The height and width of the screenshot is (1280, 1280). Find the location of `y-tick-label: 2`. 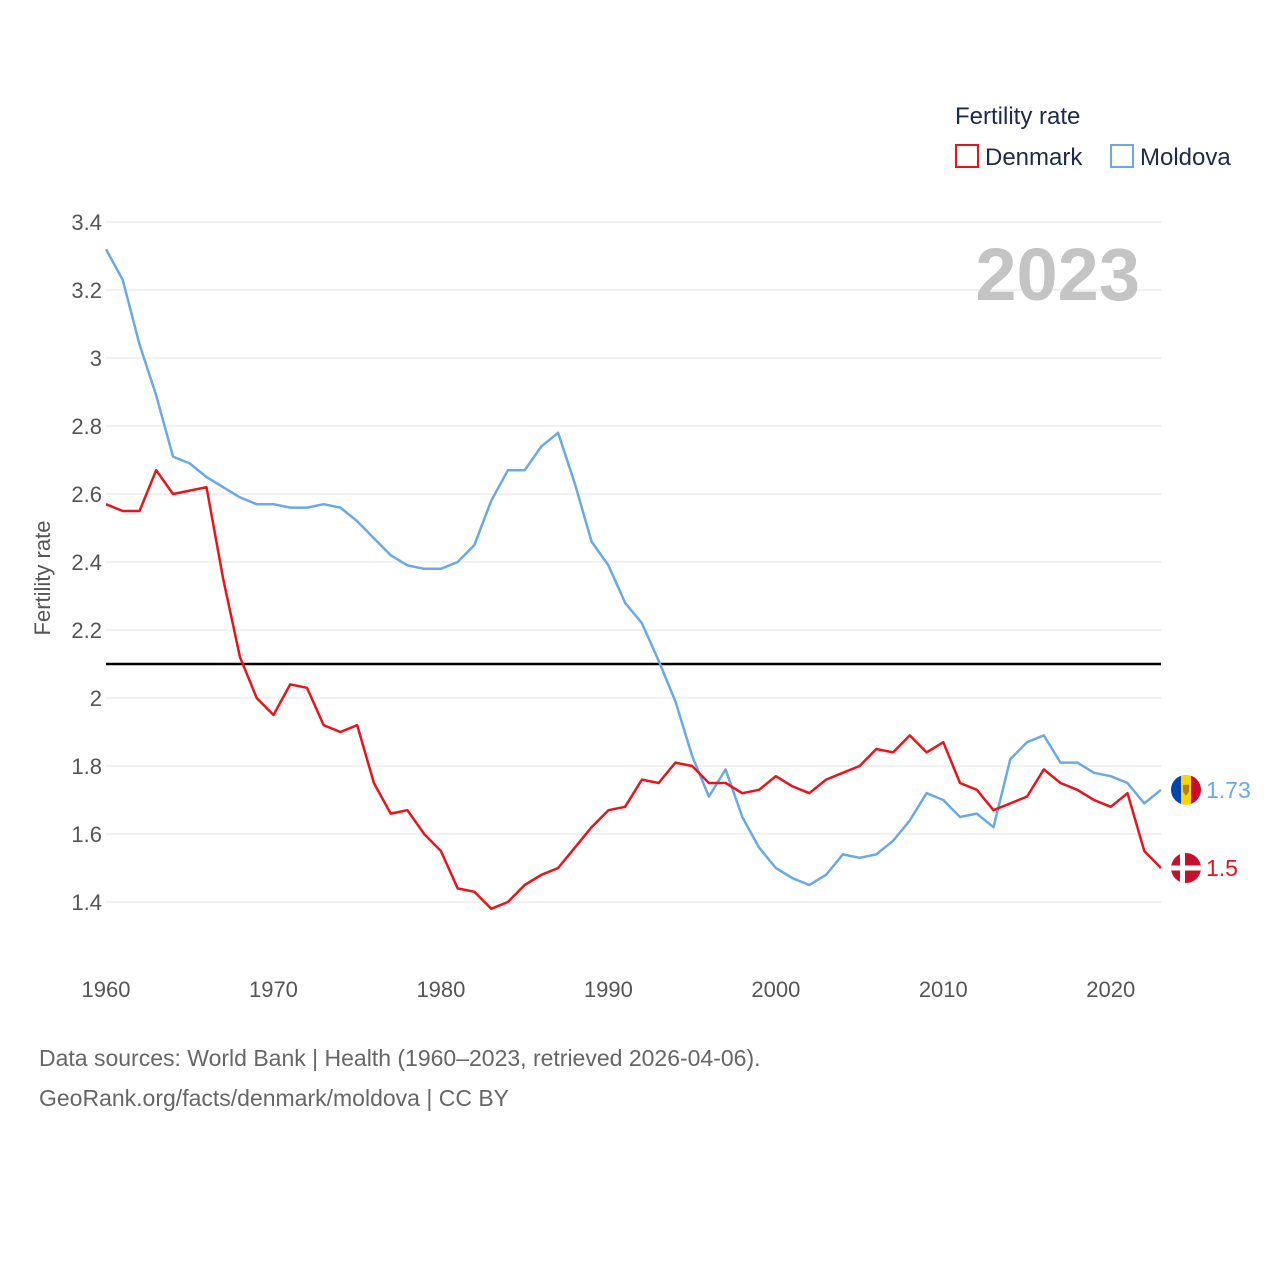

y-tick-label: 2 is located at coordinates (96, 698).